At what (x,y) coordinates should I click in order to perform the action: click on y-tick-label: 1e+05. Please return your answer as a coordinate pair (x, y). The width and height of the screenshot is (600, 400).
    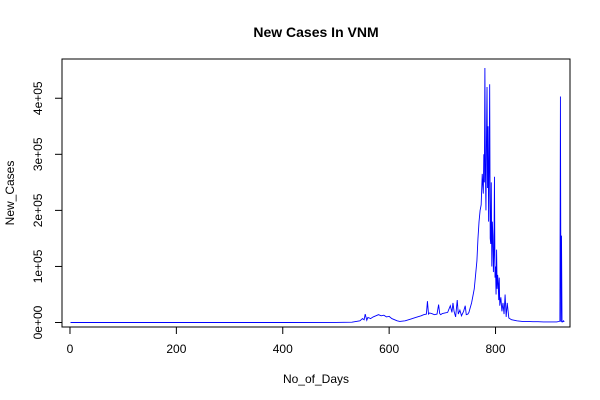
    Looking at the image, I should click on (38, 266).